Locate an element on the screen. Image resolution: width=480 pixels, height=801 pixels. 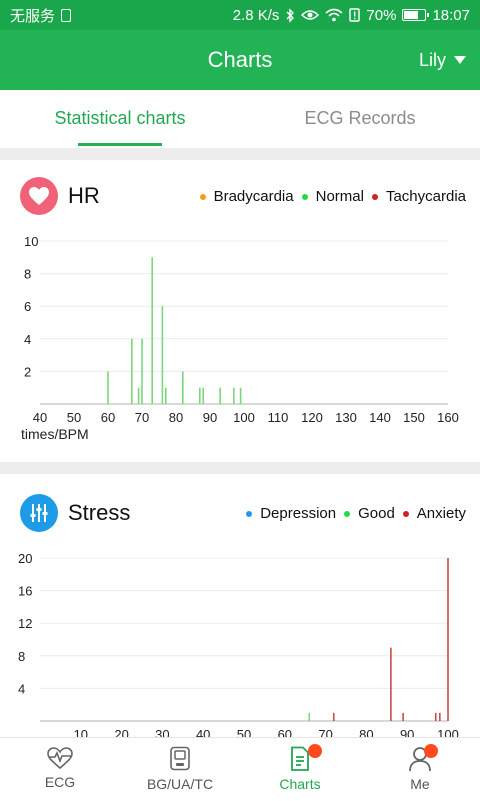
stress-legend: Depression Good Anxiety is located at coordinates (356, 513).